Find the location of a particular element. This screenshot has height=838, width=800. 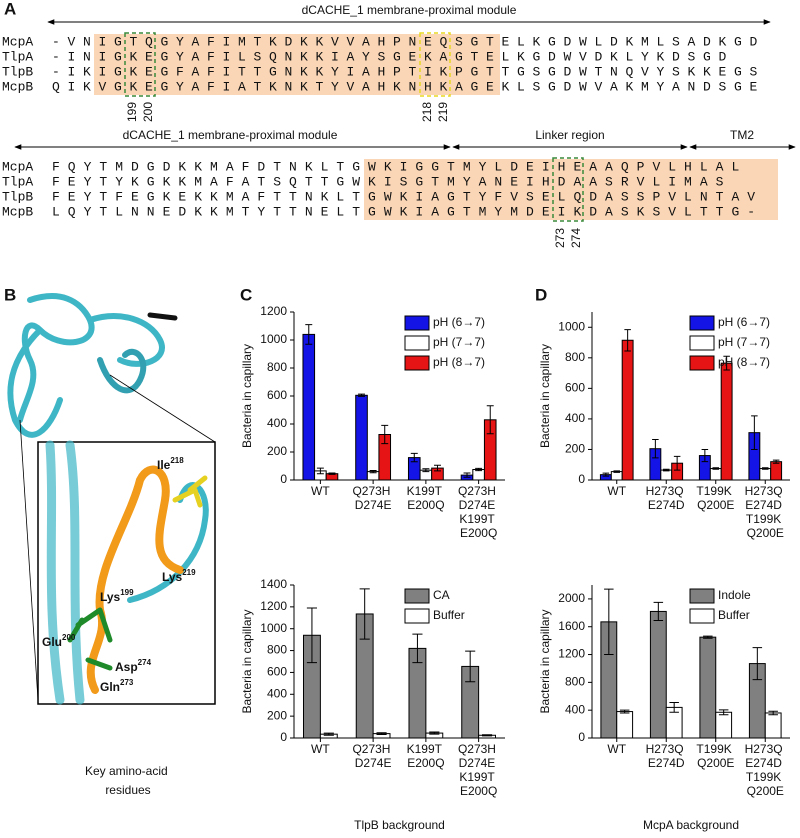

y-tick-label: 1400 is located at coordinates (273, 584).